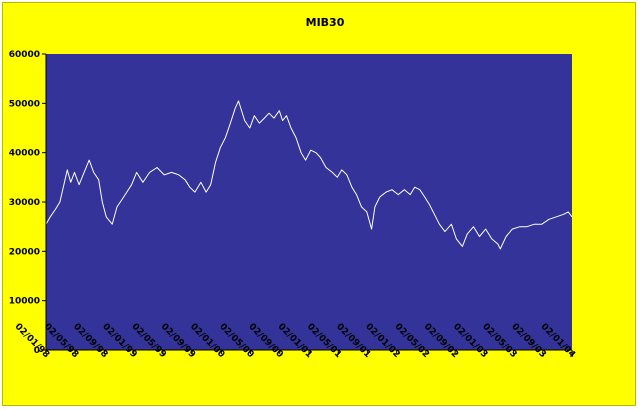  What do you see at coordinates (24, 104) in the screenshot?
I see `y-tick-label: 50000` at bounding box center [24, 104].